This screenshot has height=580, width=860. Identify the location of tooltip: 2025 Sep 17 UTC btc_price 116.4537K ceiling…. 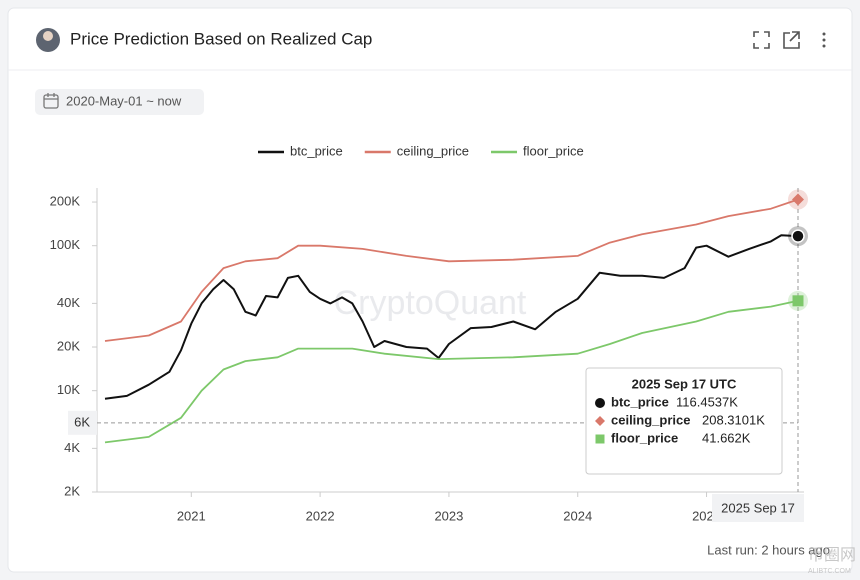
(684, 421).